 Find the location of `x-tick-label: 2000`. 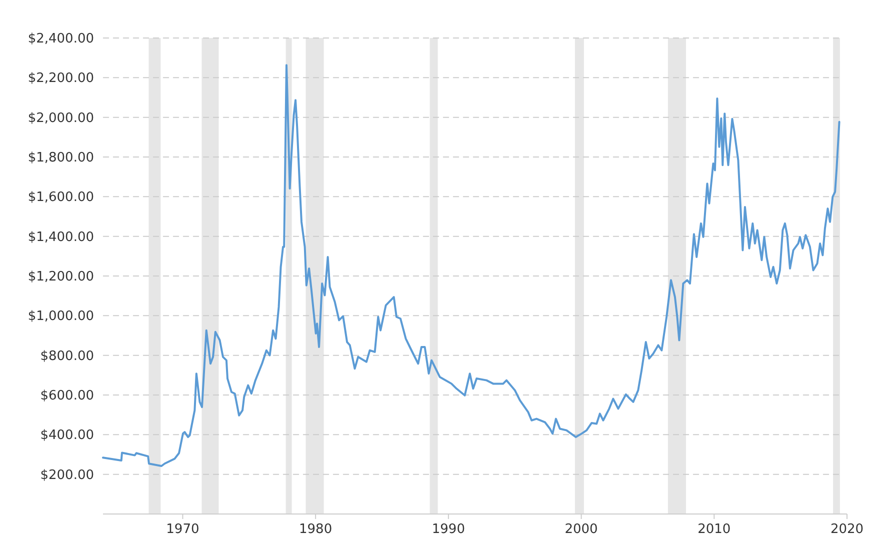

x-tick-label: 2000 is located at coordinates (581, 529).